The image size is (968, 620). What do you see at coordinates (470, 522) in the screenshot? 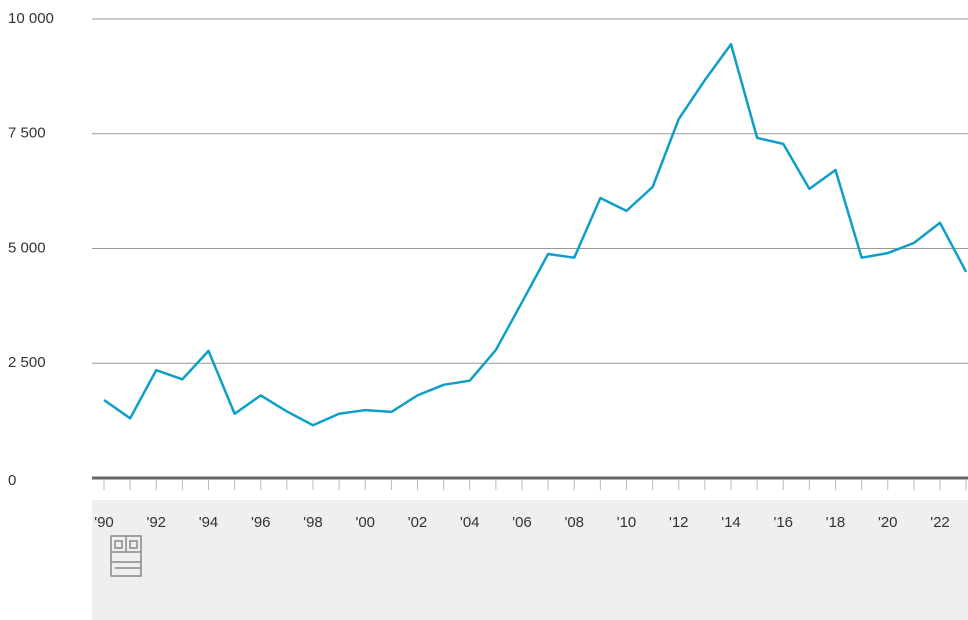
I see `x-tick-label: '04` at bounding box center [470, 522].